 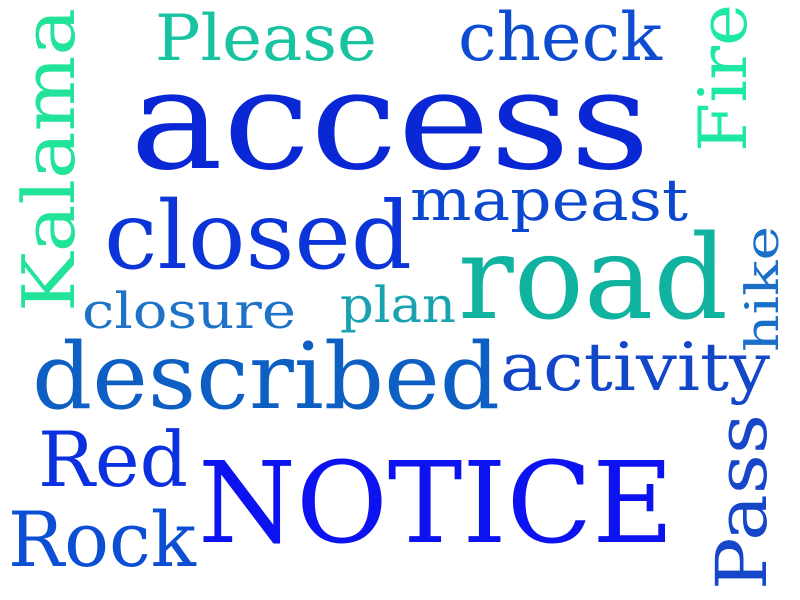 What do you see at coordinates (593, 278) in the screenshot?
I see `word-road: road` at bounding box center [593, 278].